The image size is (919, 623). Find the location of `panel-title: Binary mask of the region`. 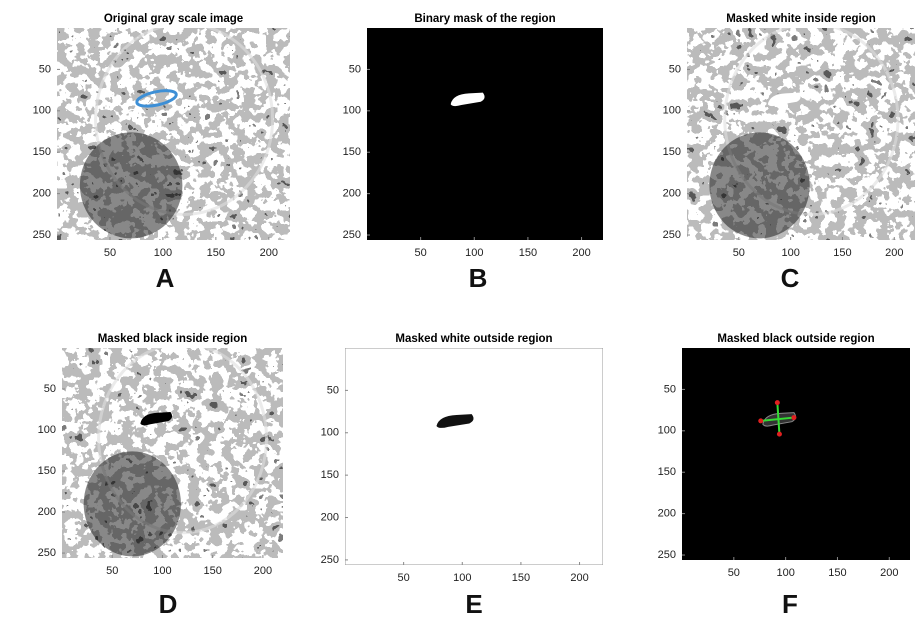

panel-title: Binary mask of the region is located at coordinates (484, 19).